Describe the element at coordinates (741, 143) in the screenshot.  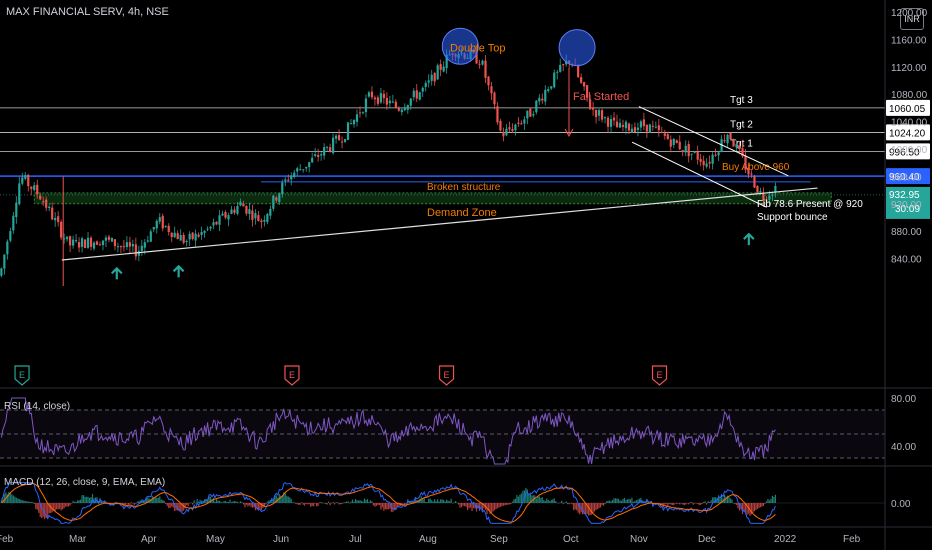
I see `level-label: Tgt 1` at that location.